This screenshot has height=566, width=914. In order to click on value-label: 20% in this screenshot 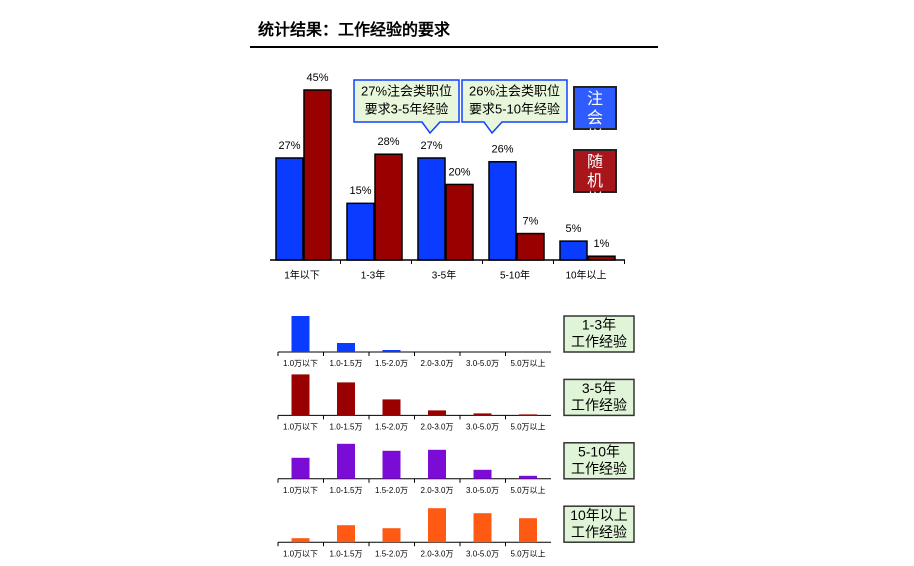, I will do `click(459, 172)`.